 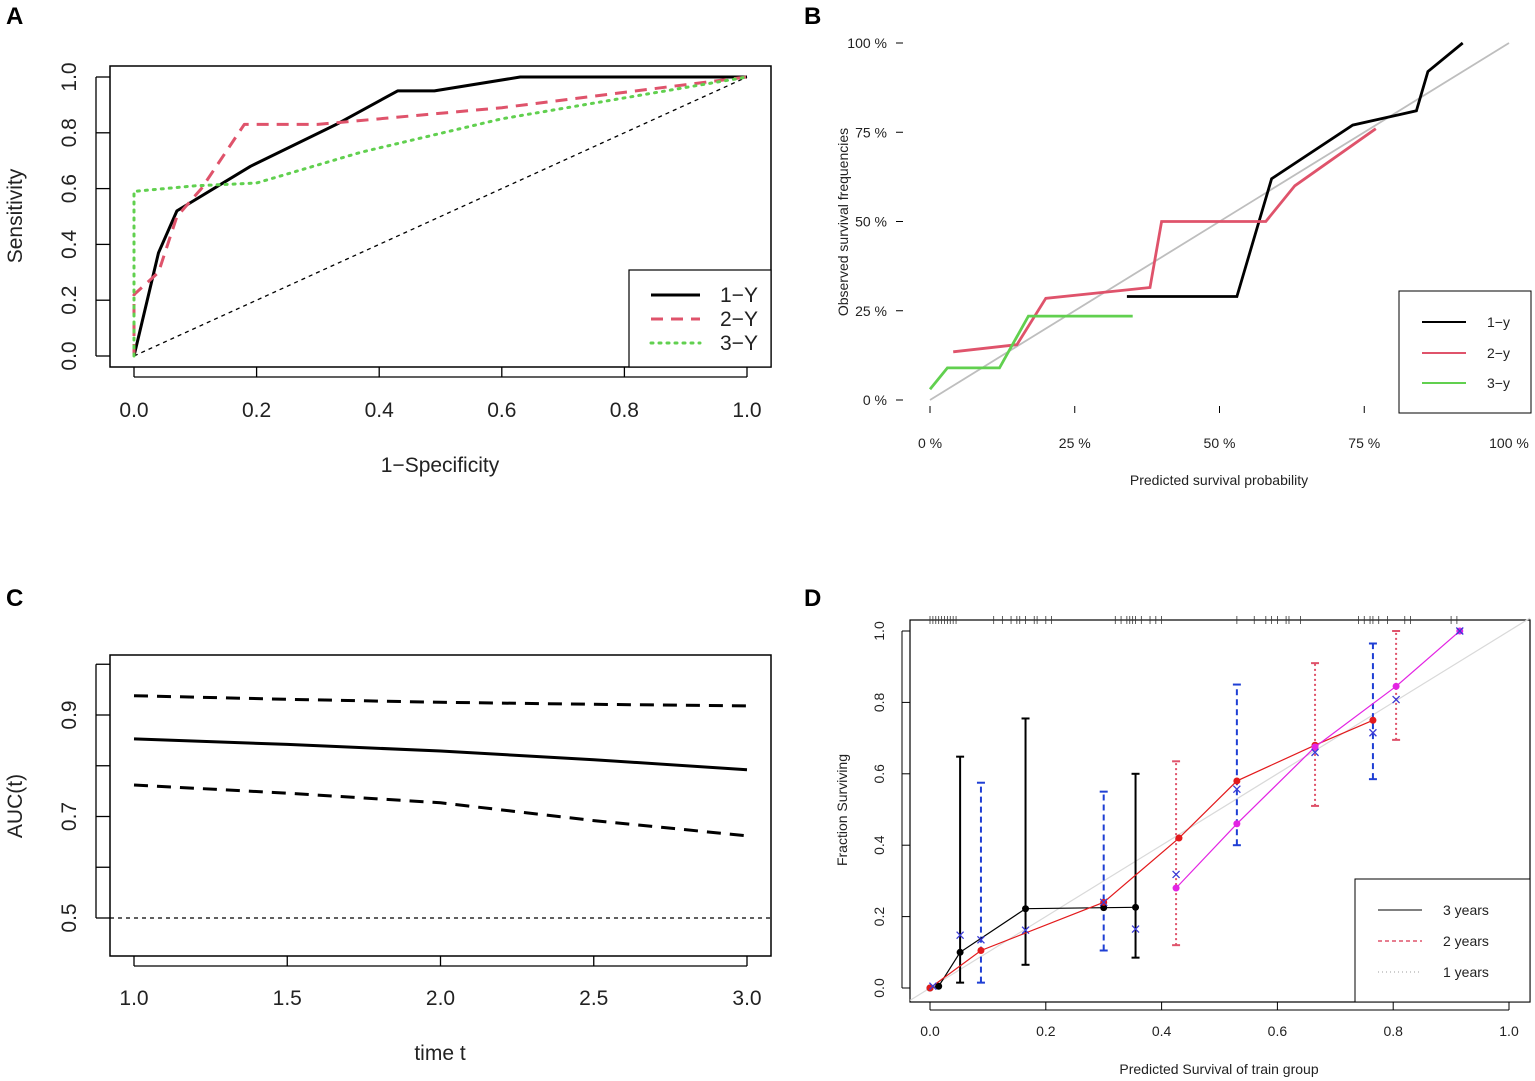 I want to click on panel-a-x-tick-label: 1.0, so click(x=746, y=410).